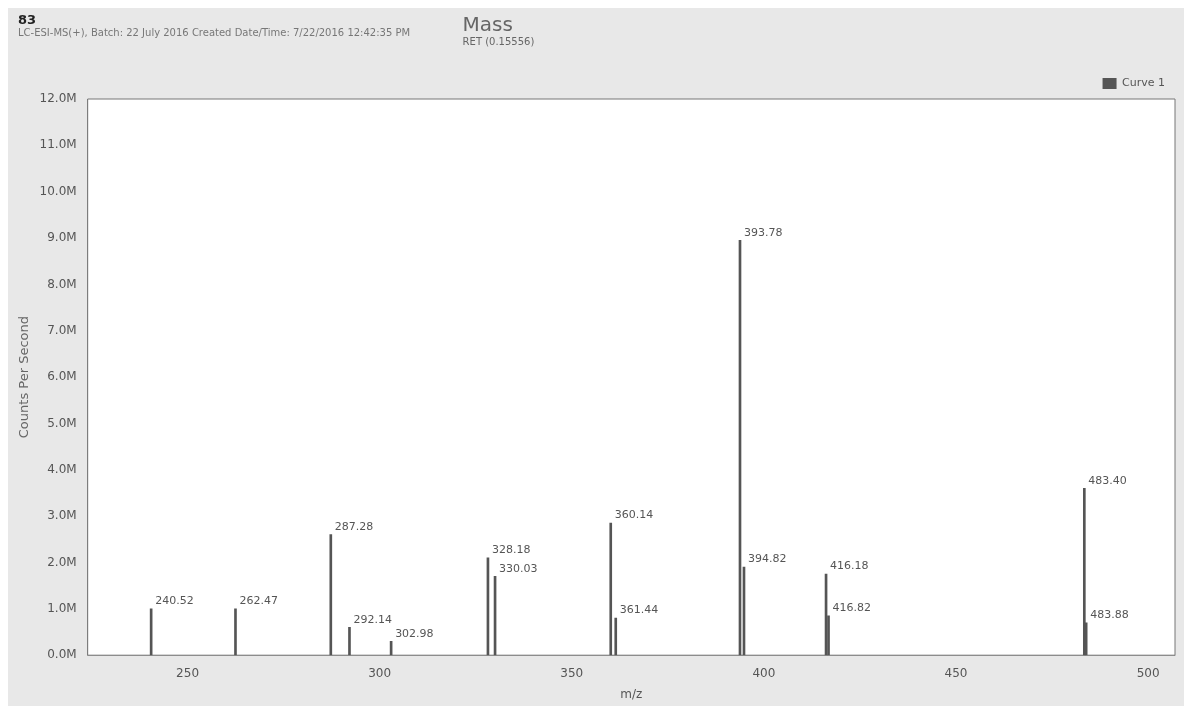 The width and height of the screenshot is (1192, 714). Describe the element at coordinates (1144, 83) in the screenshot. I see `legend-label: Curve 1` at that location.